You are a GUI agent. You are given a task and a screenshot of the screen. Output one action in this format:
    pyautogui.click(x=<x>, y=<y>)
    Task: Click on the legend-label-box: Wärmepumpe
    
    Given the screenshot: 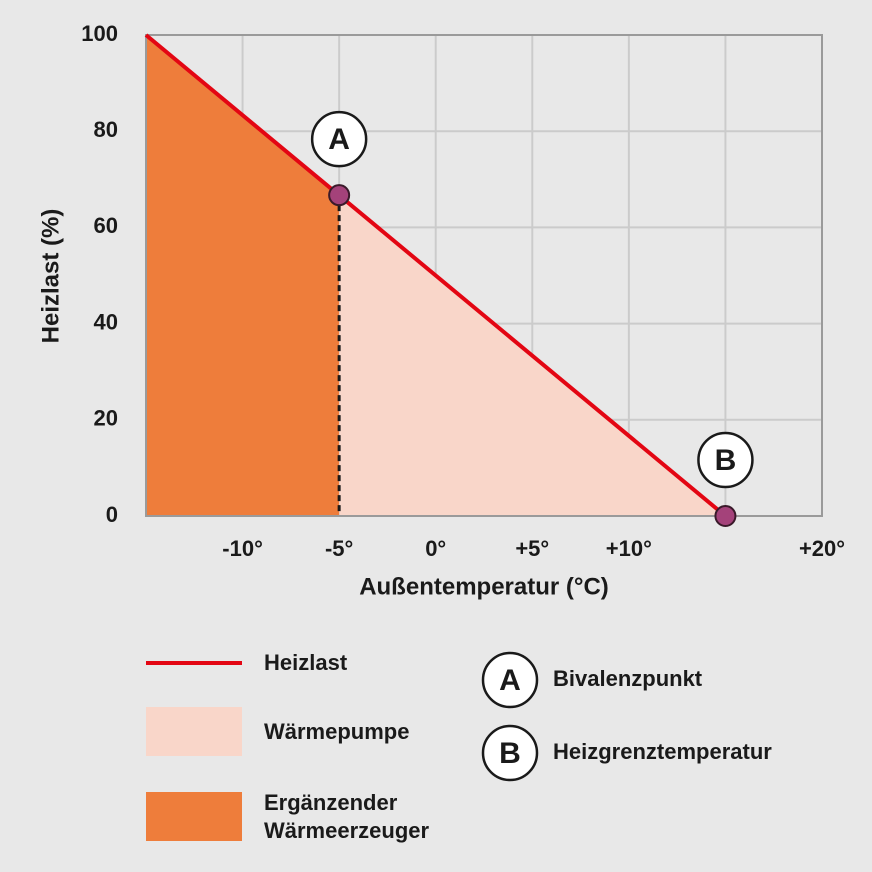 What is the action you would take?
    pyautogui.click(x=337, y=731)
    